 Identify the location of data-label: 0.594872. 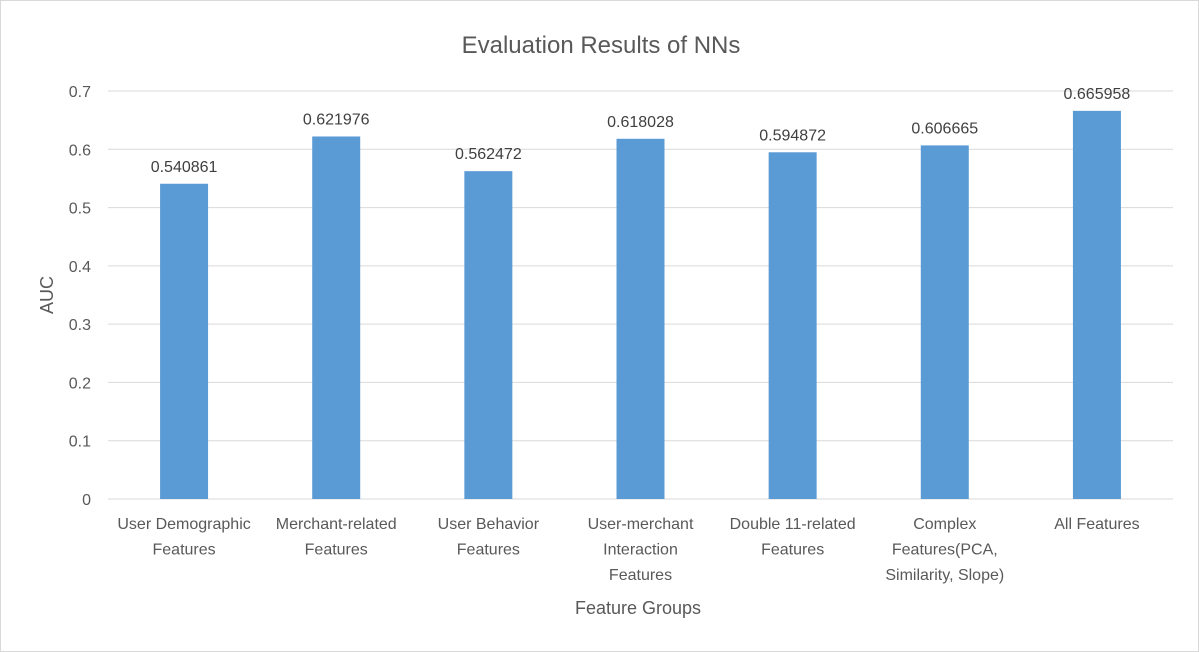
(792, 135).